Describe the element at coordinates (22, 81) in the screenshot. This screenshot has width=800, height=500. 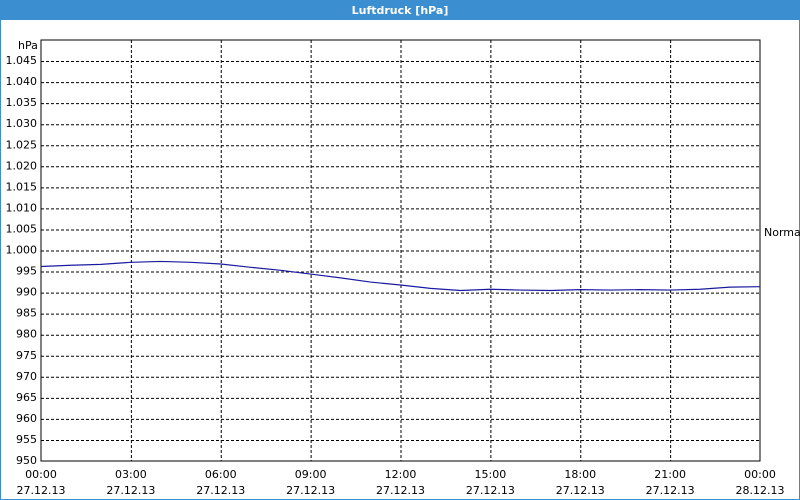
I see `y-tick-label: 1.040` at that location.